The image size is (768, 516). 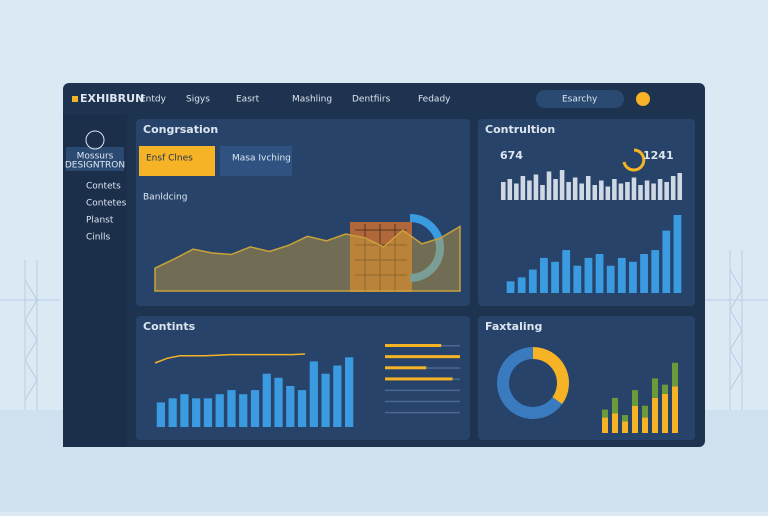 I want to click on nav-item: Fedady, so click(x=434, y=100).